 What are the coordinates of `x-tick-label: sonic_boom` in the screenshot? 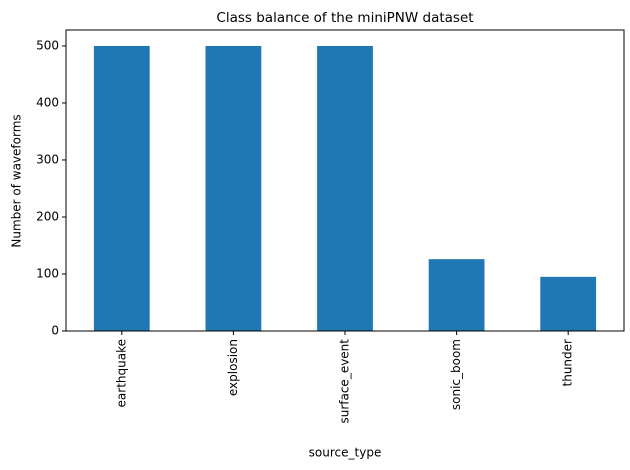 It's located at (456, 374).